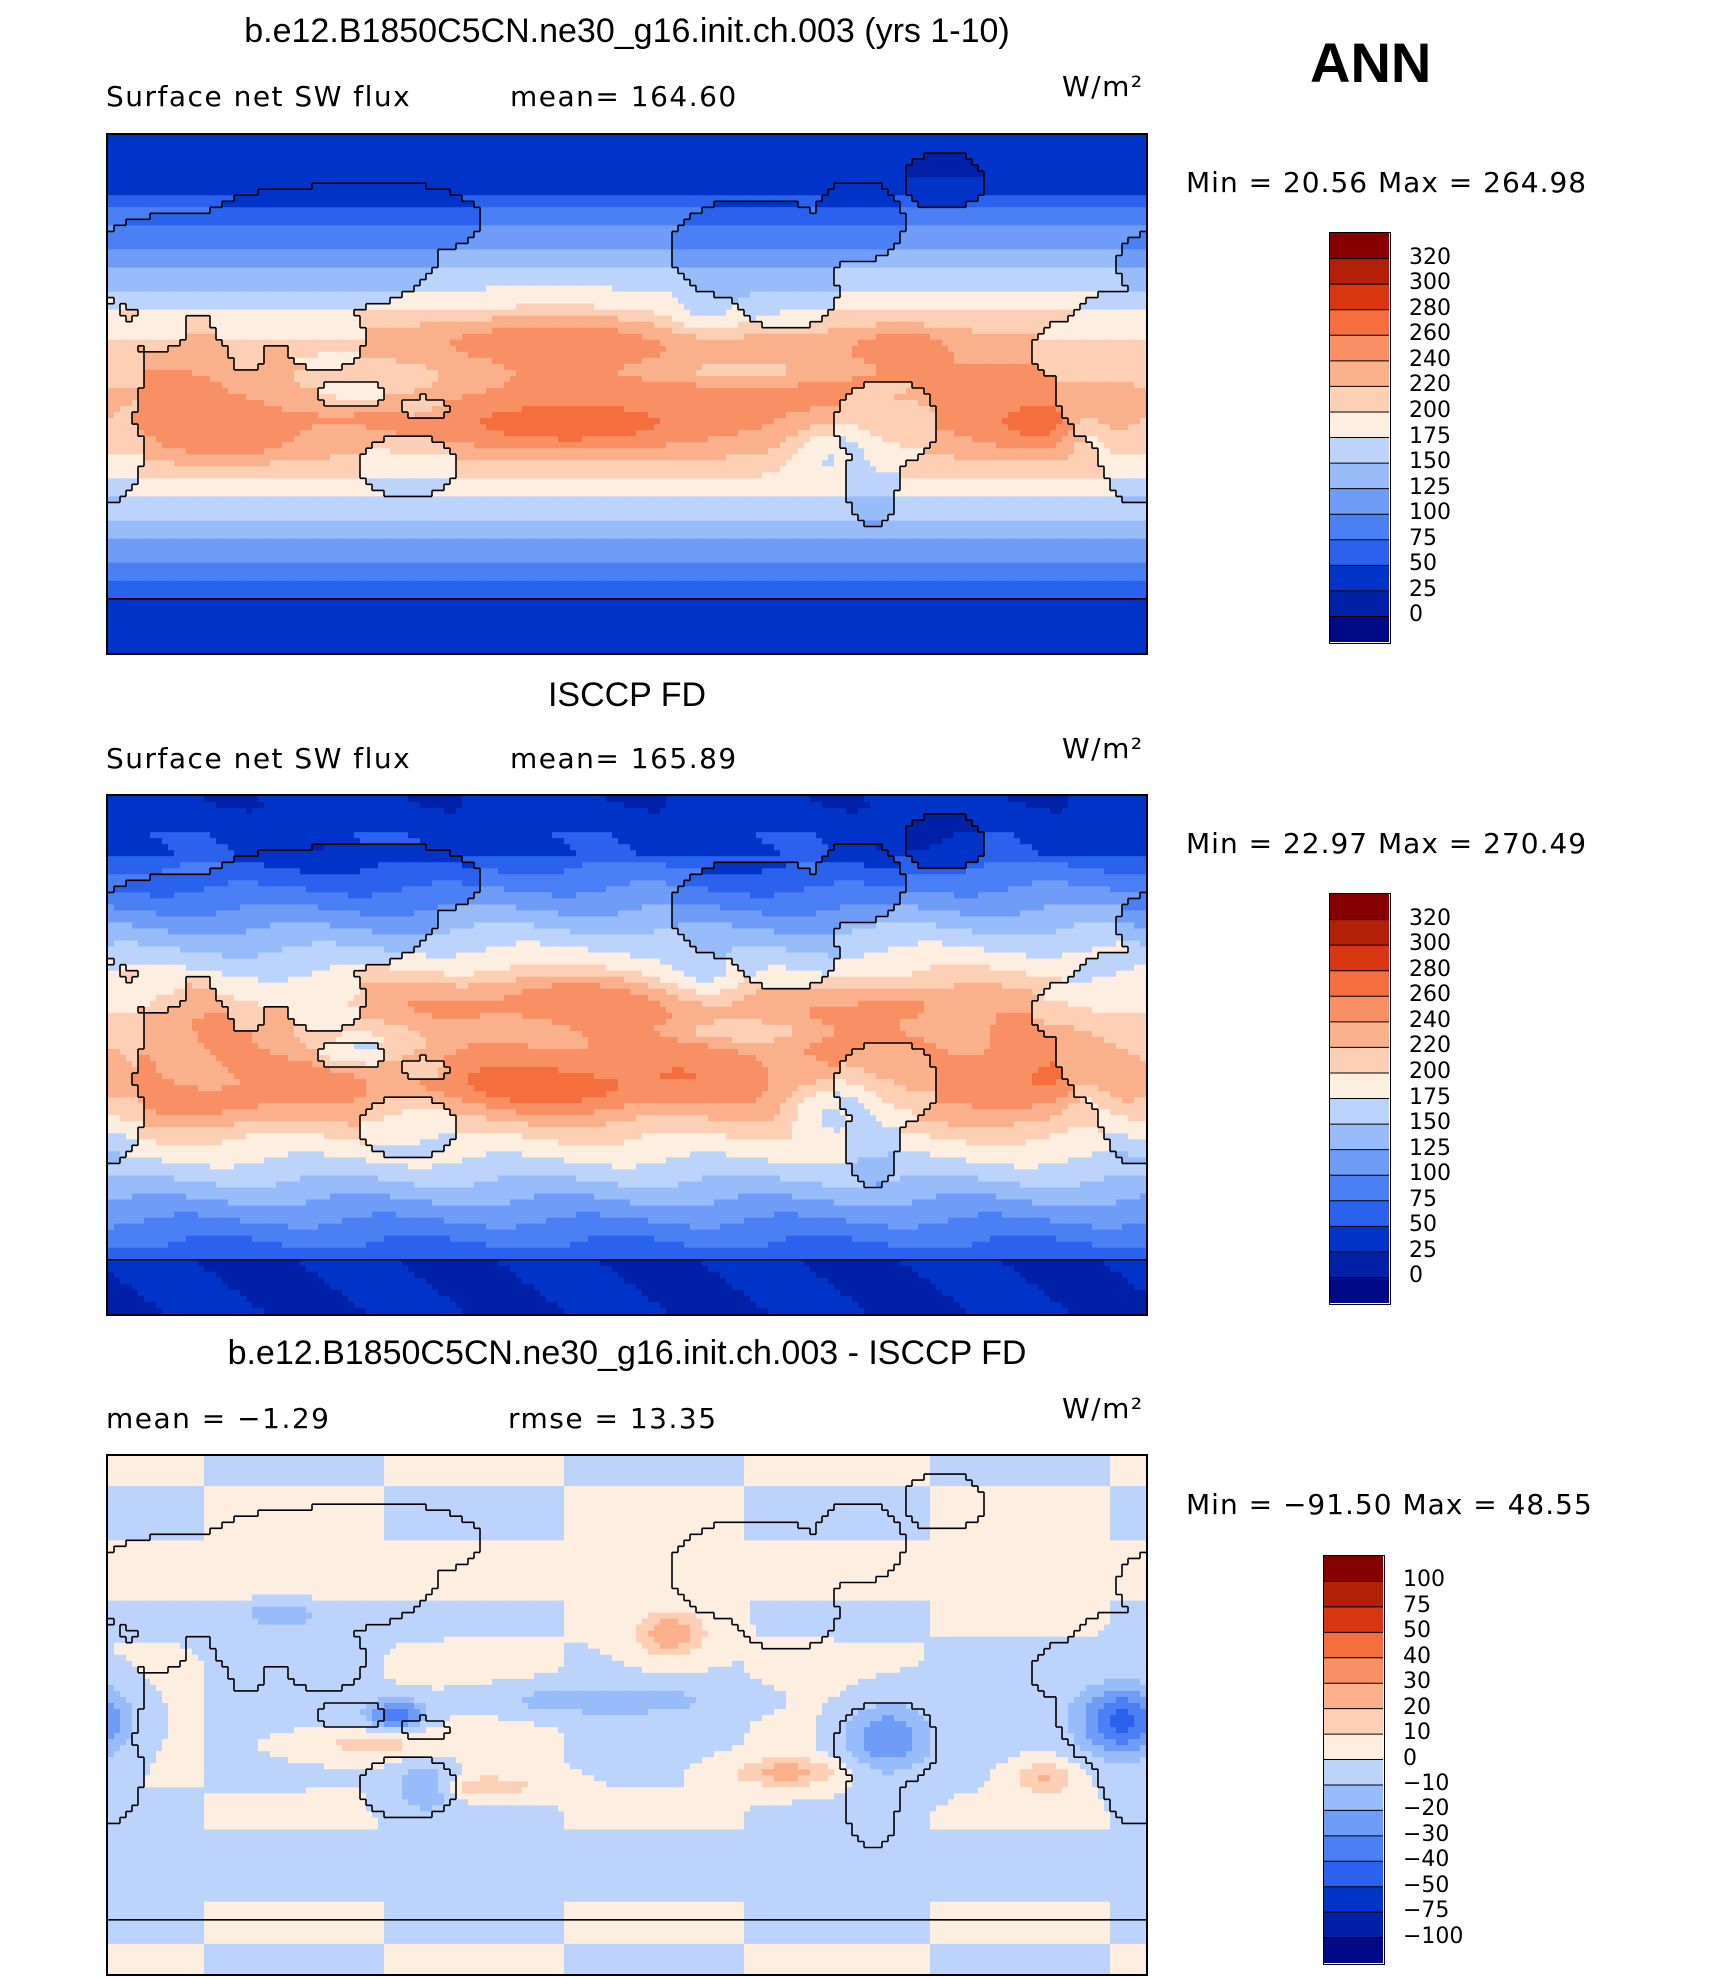 Image resolution: width=1710 pixels, height=1979 pixels. I want to click on panel-3-mean-label: mean = −1.29, so click(218, 1418).